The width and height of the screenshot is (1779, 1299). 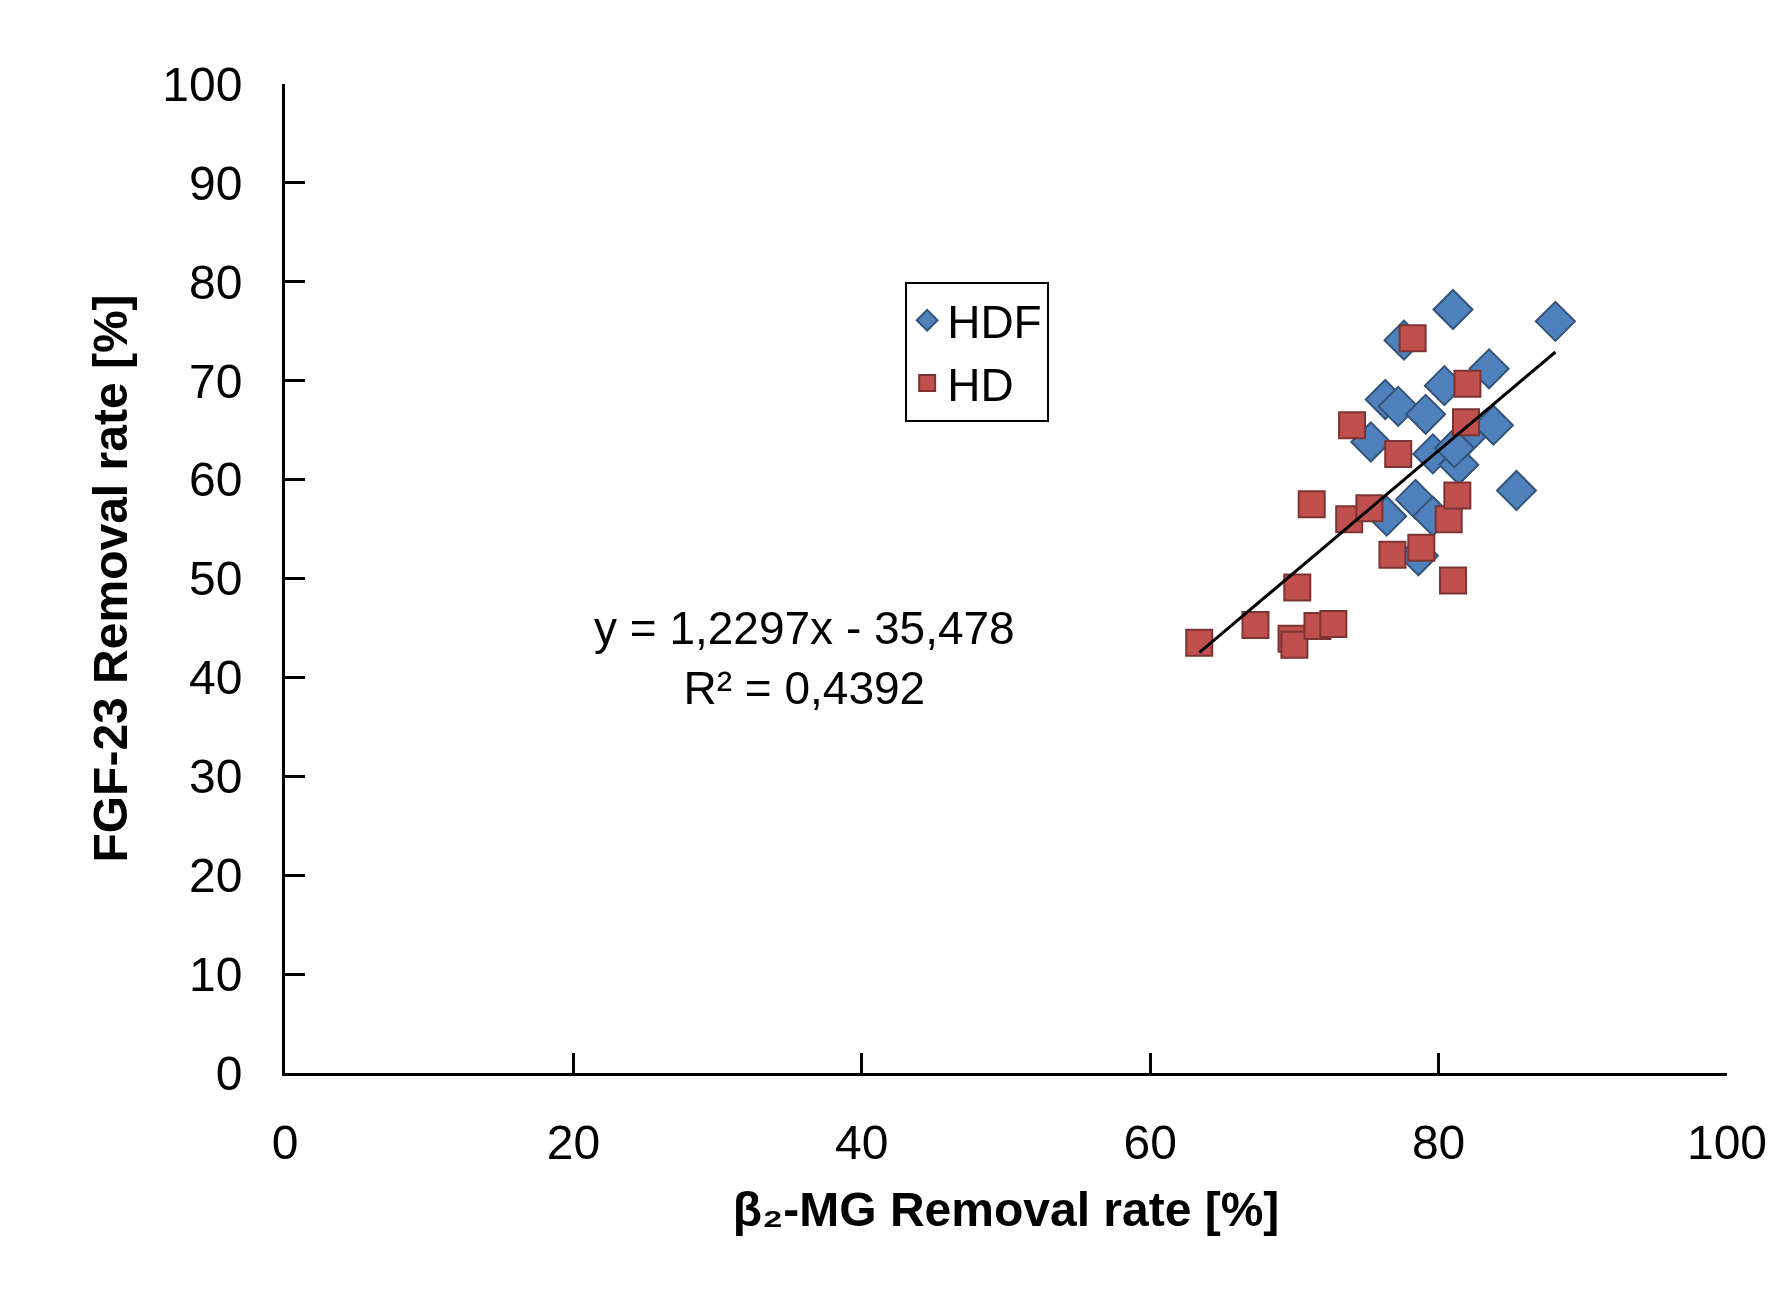 I want to click on x-tick-label: 40, so click(x=862, y=1142).